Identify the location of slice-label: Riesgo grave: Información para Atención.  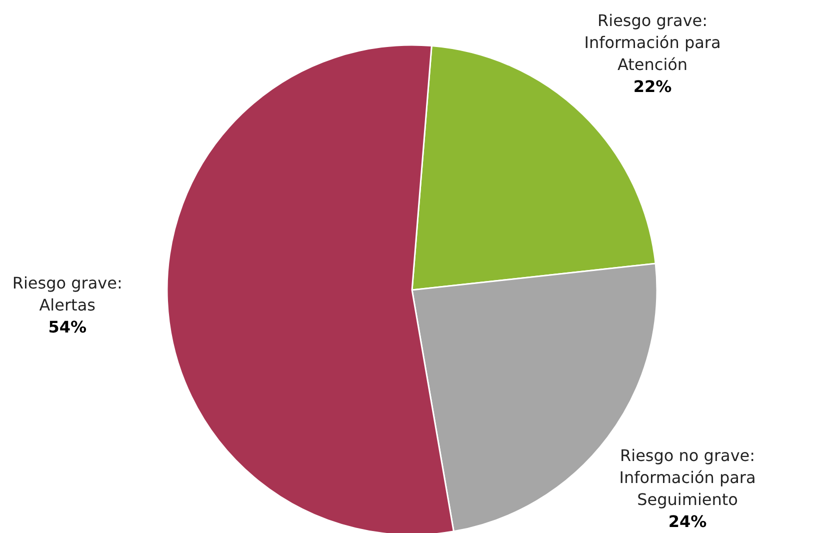
(652, 42).